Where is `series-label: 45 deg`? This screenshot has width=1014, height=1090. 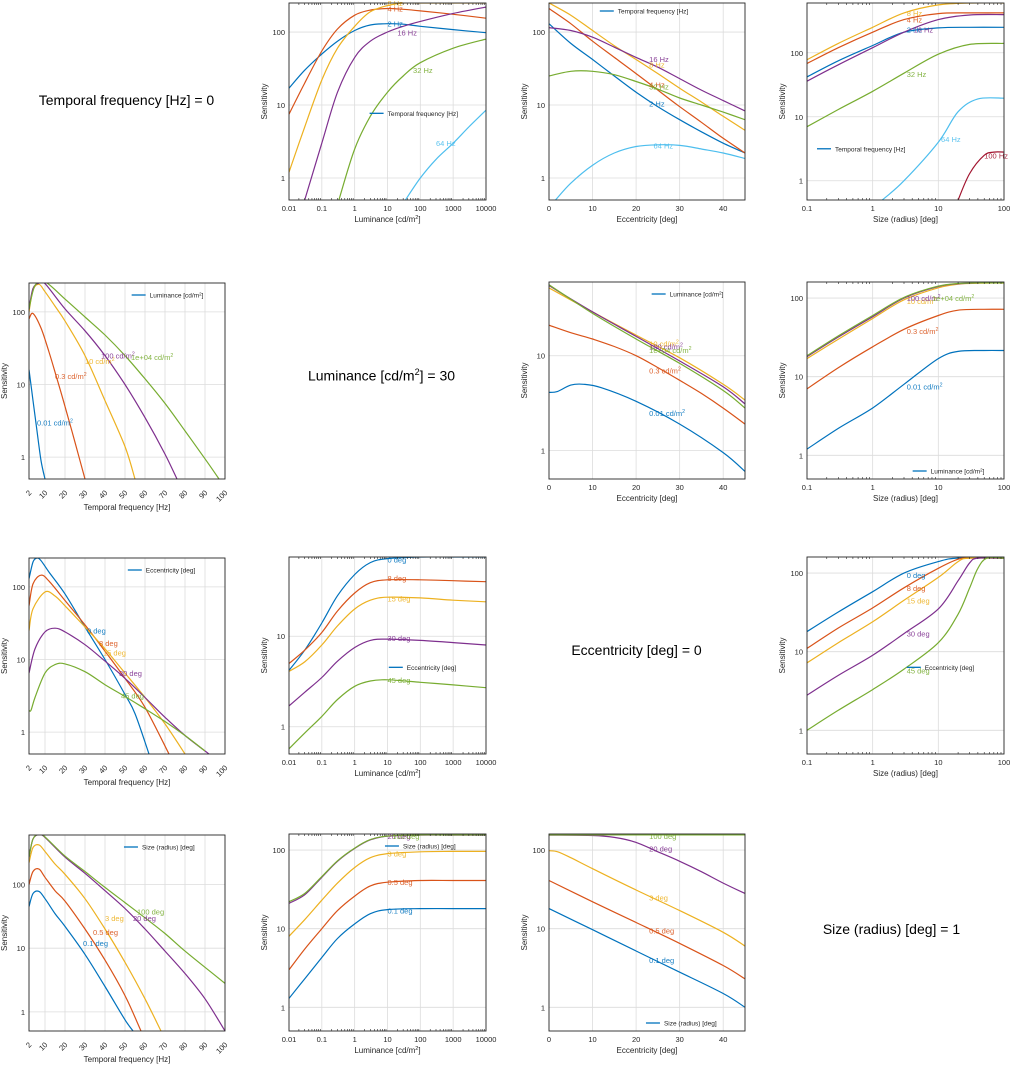 series-label: 45 deg is located at coordinates (918, 670).